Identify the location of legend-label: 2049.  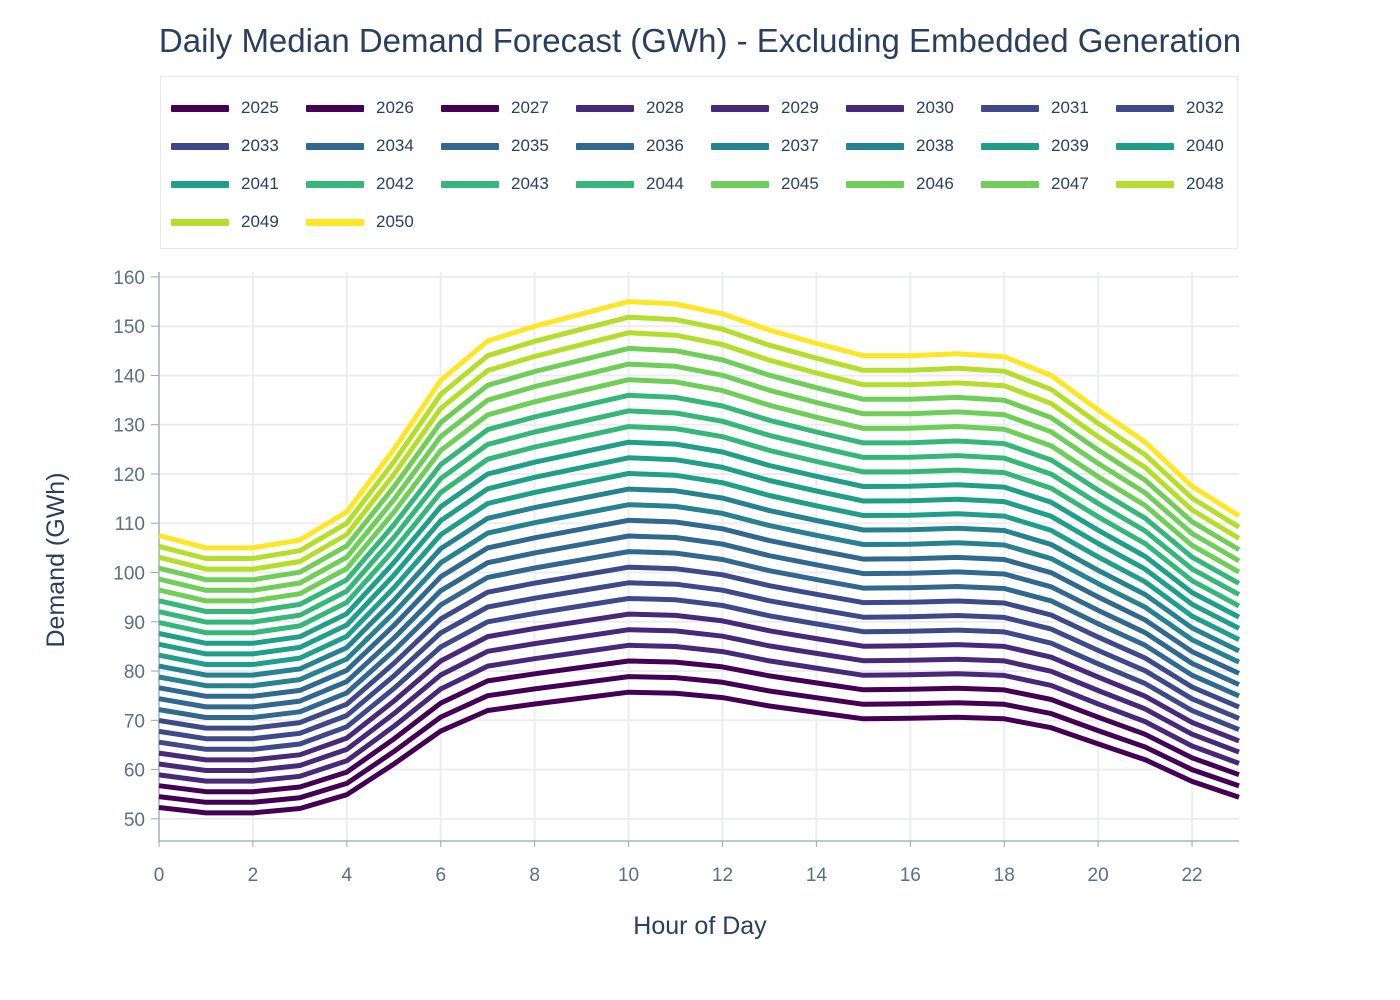
(260, 221).